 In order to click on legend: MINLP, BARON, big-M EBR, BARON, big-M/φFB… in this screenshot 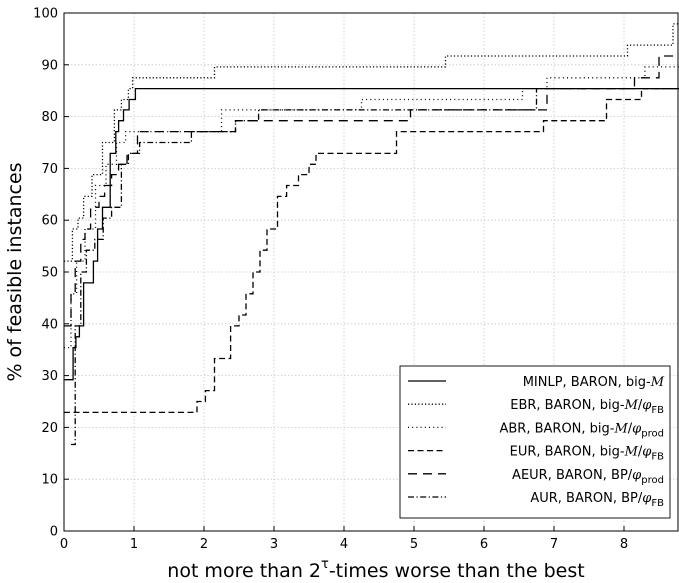, I will do `click(535, 442)`.